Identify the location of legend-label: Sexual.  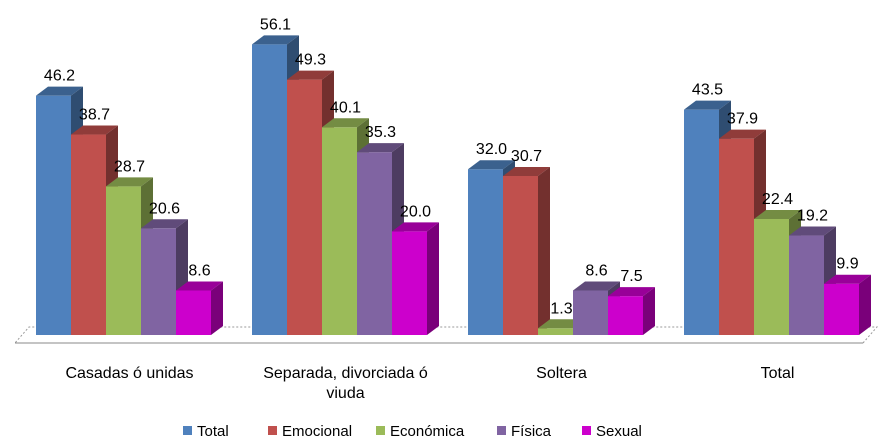
(619, 430).